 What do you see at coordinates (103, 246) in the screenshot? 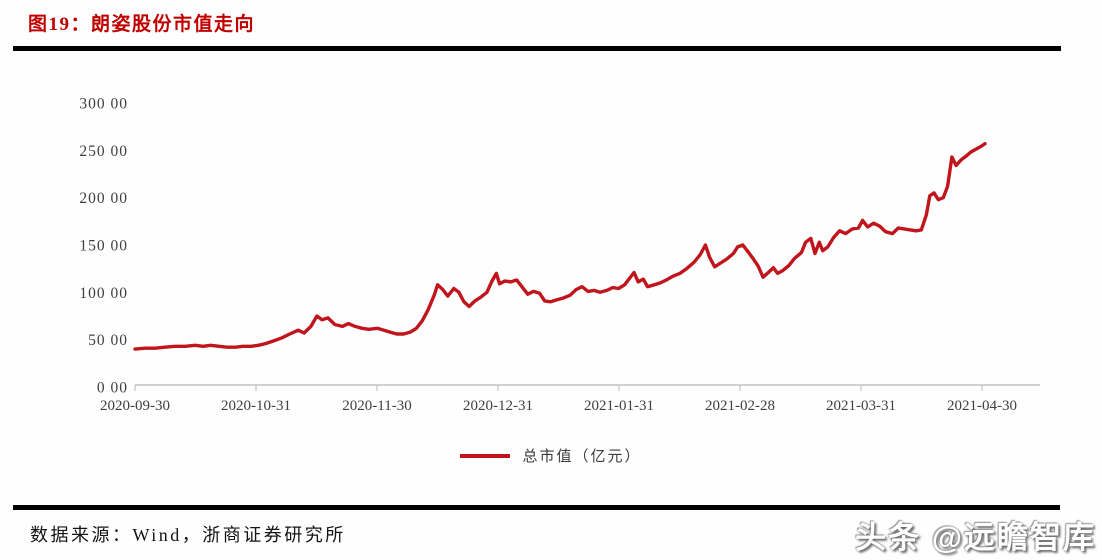
I see `y-axis-label: 150 00` at bounding box center [103, 246].